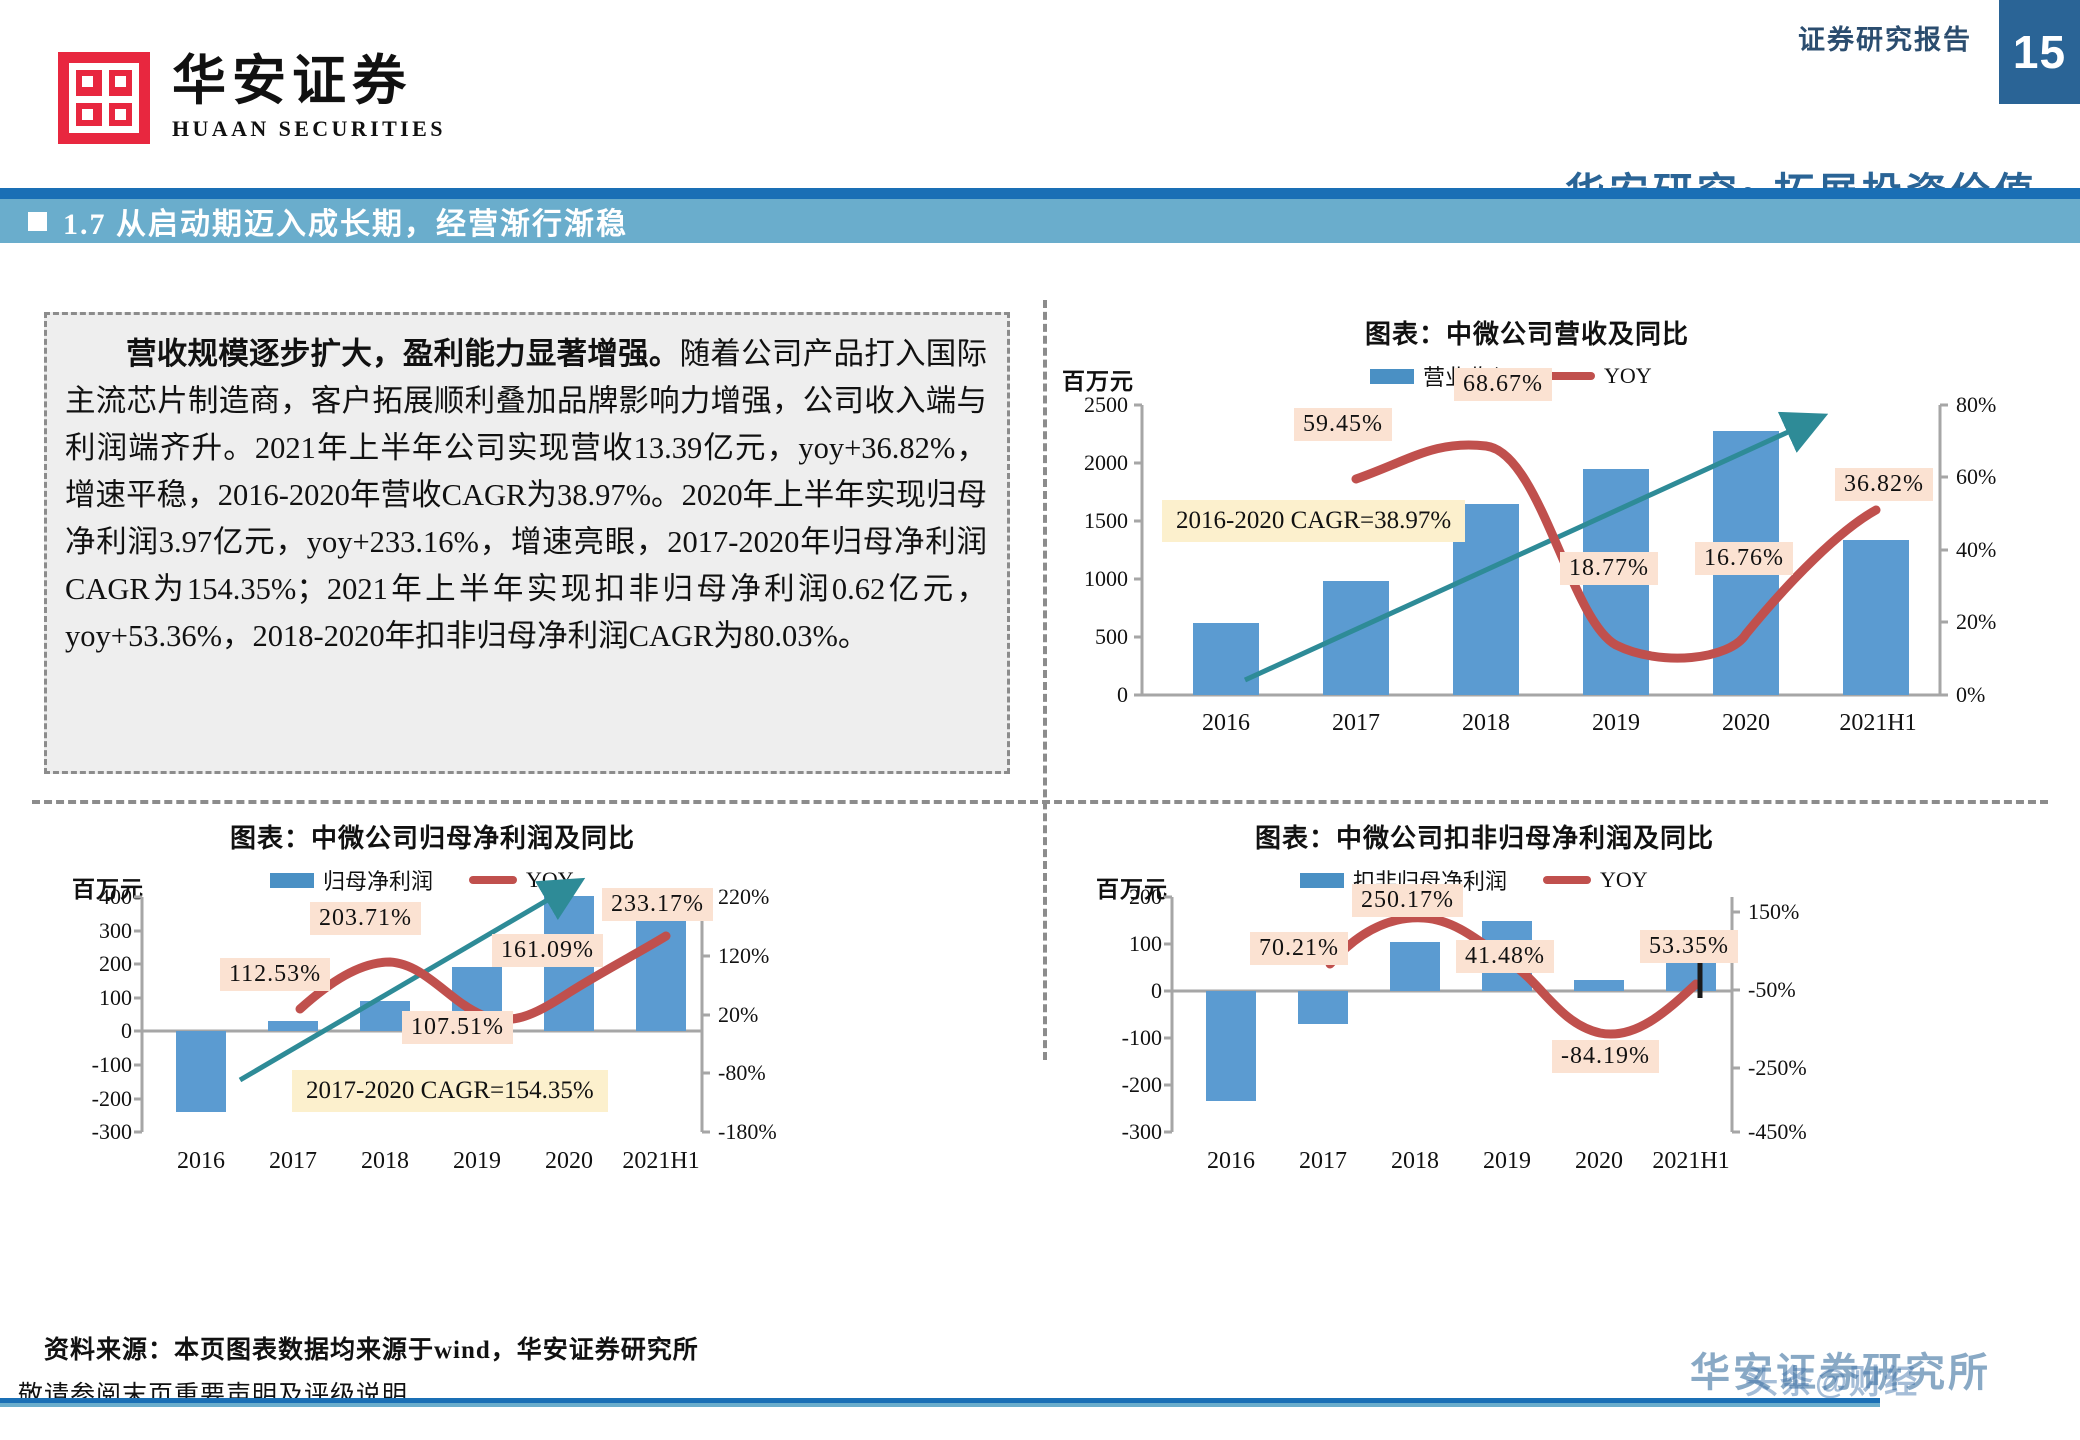  What do you see at coordinates (126, 1030) in the screenshot?
I see `chart-net-profit-ytick-3: 0` at bounding box center [126, 1030].